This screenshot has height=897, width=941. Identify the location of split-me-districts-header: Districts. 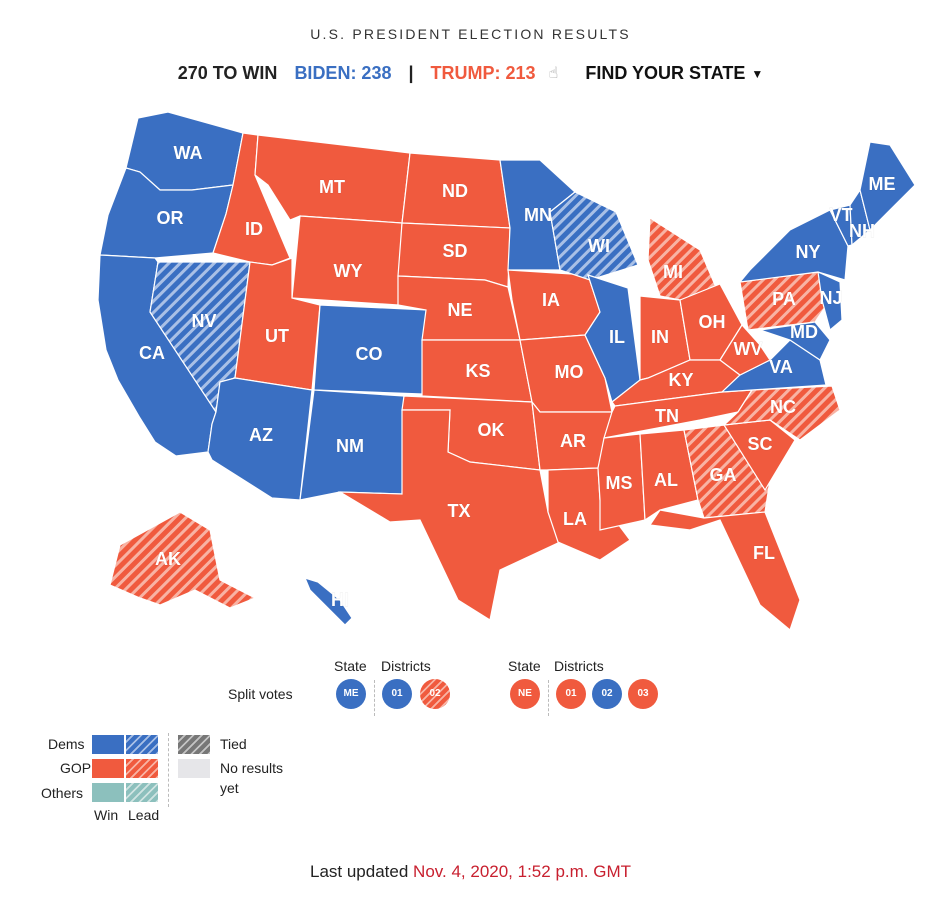
(406, 666).